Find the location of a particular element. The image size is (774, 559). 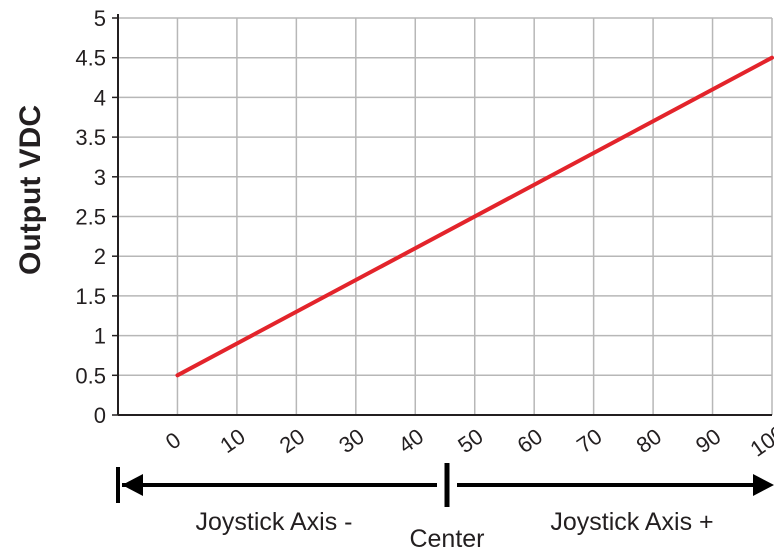

left-arrow-label: Joystick Axis - is located at coordinates (274, 522).